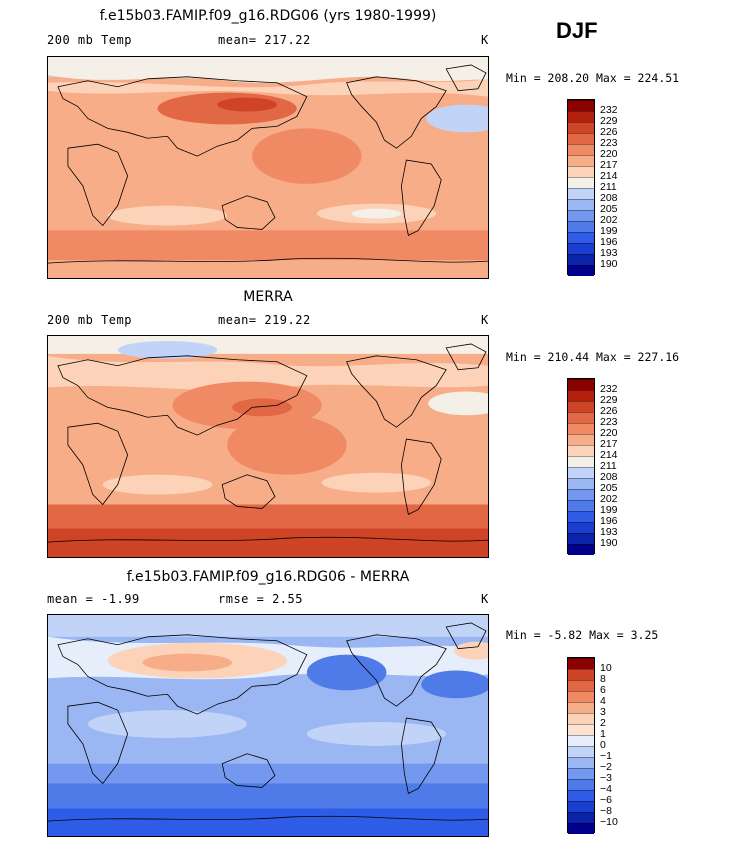  I want to click on panel-3-coast-north-america, so click(396, 670).